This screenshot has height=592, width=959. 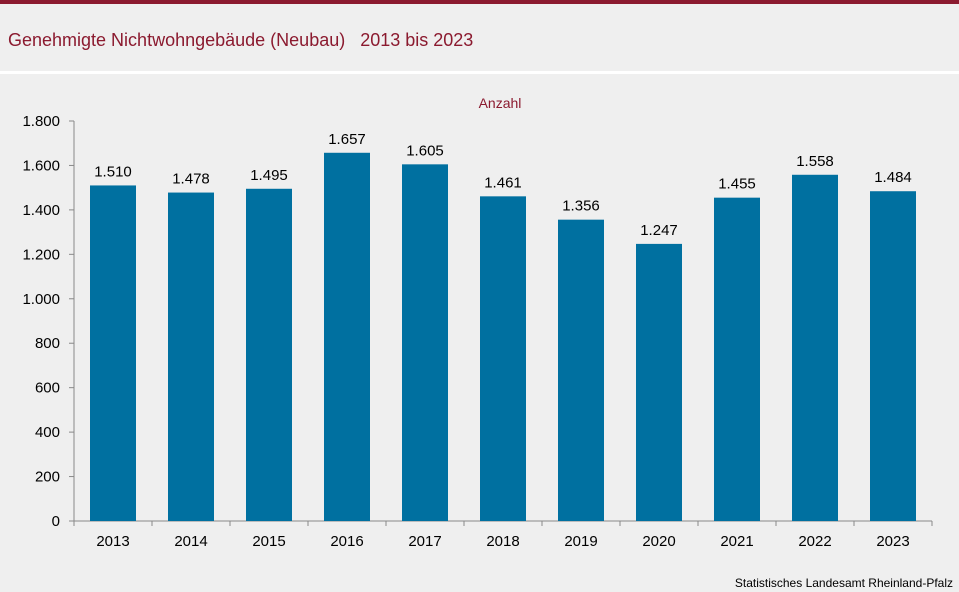 I want to click on x-tick-label: 2023, so click(x=892, y=541).